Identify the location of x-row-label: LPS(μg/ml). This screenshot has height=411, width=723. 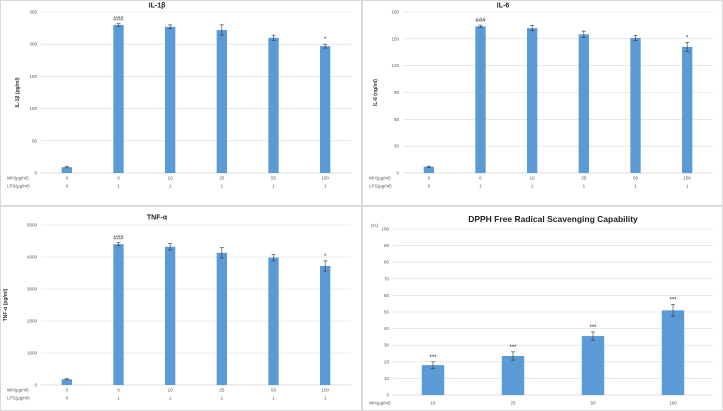
(18, 186).